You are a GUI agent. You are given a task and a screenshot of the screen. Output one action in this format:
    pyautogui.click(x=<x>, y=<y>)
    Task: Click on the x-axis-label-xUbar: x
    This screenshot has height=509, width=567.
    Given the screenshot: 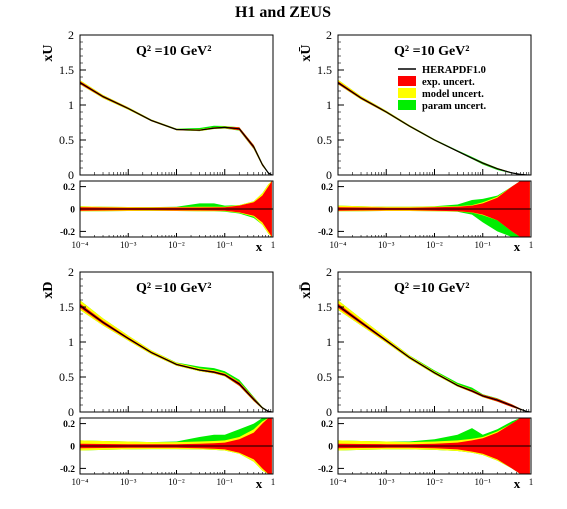 What is the action you would take?
    pyautogui.click(x=517, y=246)
    